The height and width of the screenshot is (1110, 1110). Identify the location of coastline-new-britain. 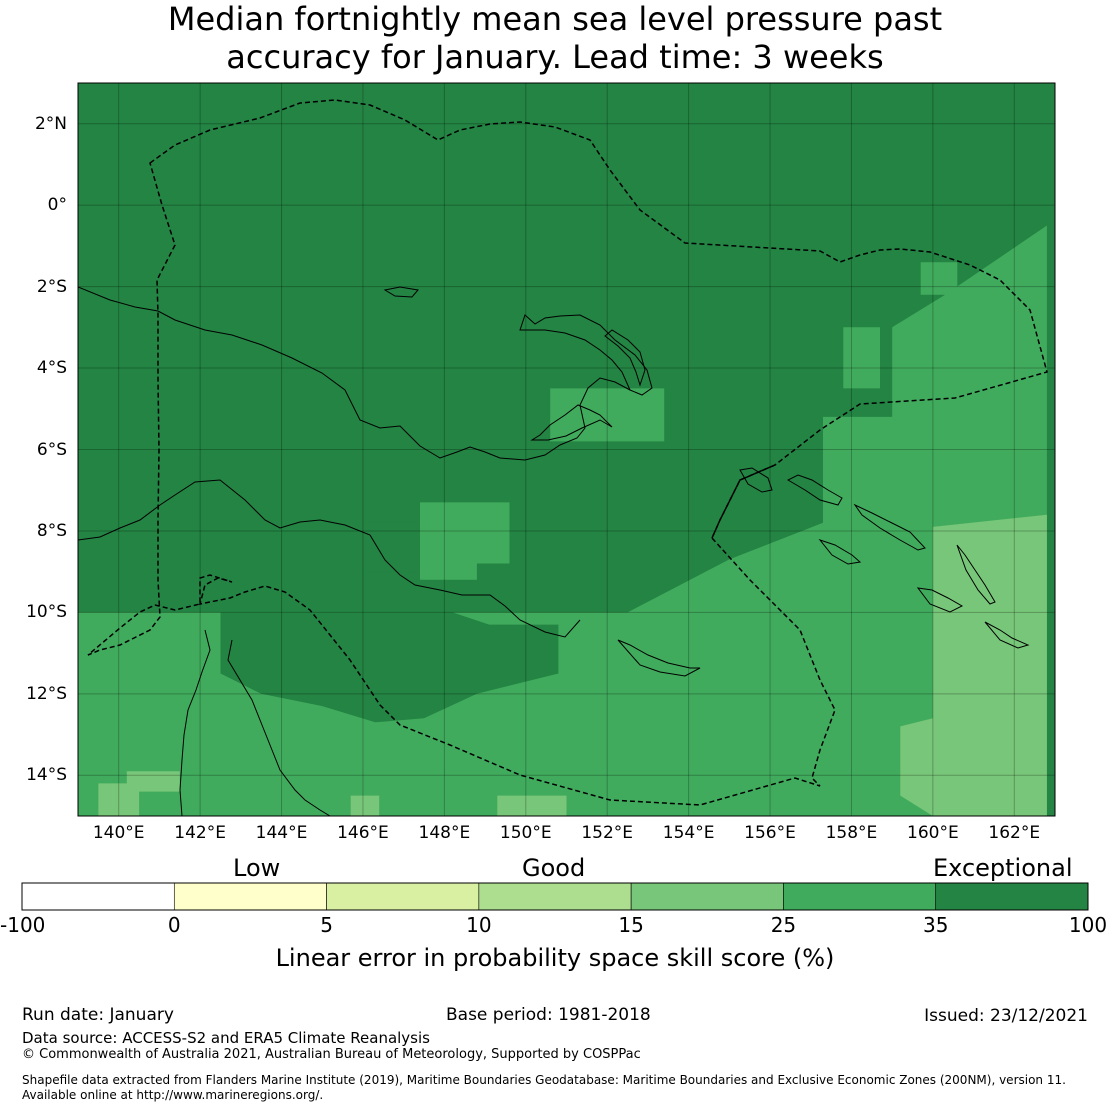
(571, 422).